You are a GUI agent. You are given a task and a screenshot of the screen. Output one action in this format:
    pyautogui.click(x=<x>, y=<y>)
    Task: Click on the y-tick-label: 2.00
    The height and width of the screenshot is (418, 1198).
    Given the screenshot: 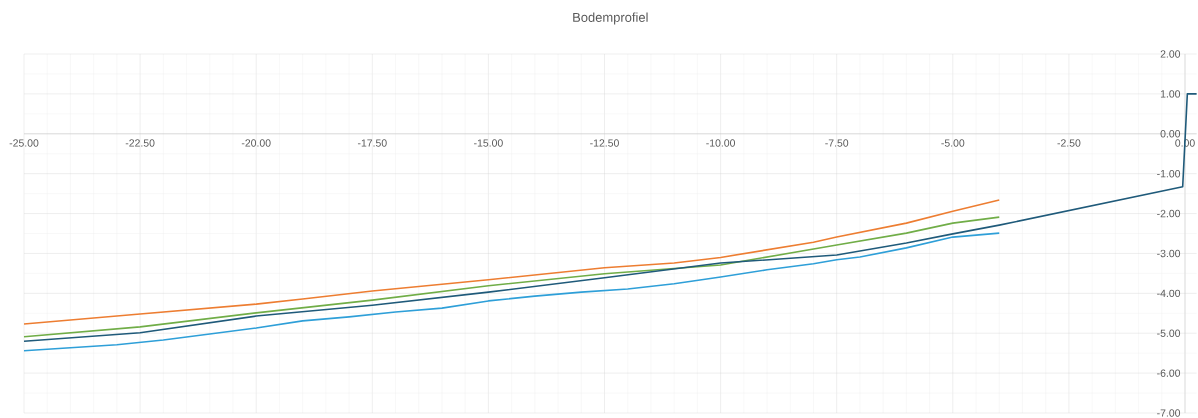 What is the action you would take?
    pyautogui.click(x=1170, y=54)
    